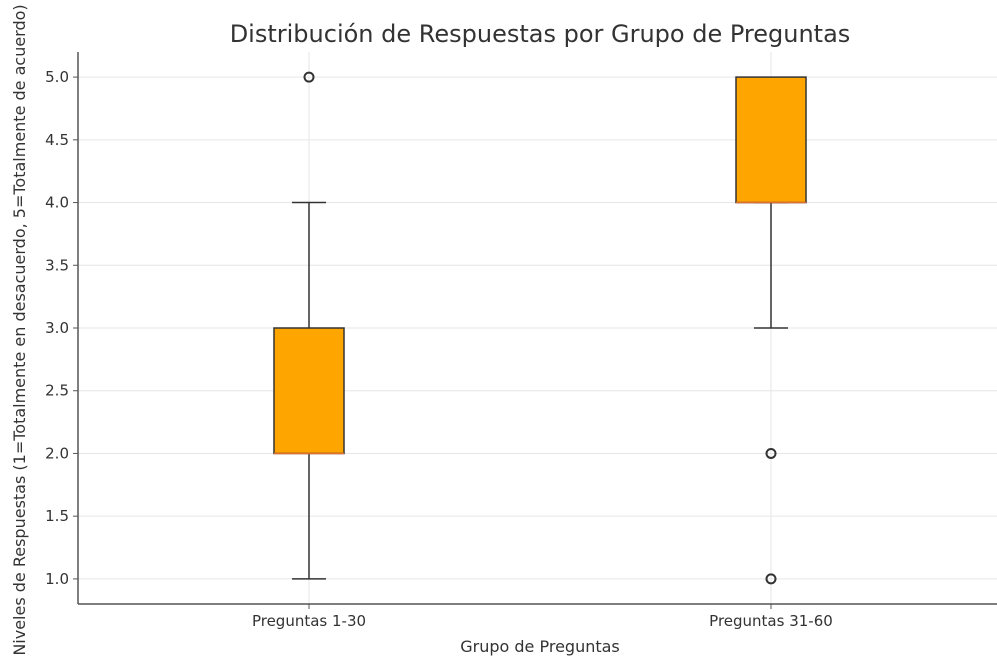 This screenshot has height=668, width=997. What do you see at coordinates (57, 579) in the screenshot?
I see `y-tick-label: 1.0` at bounding box center [57, 579].